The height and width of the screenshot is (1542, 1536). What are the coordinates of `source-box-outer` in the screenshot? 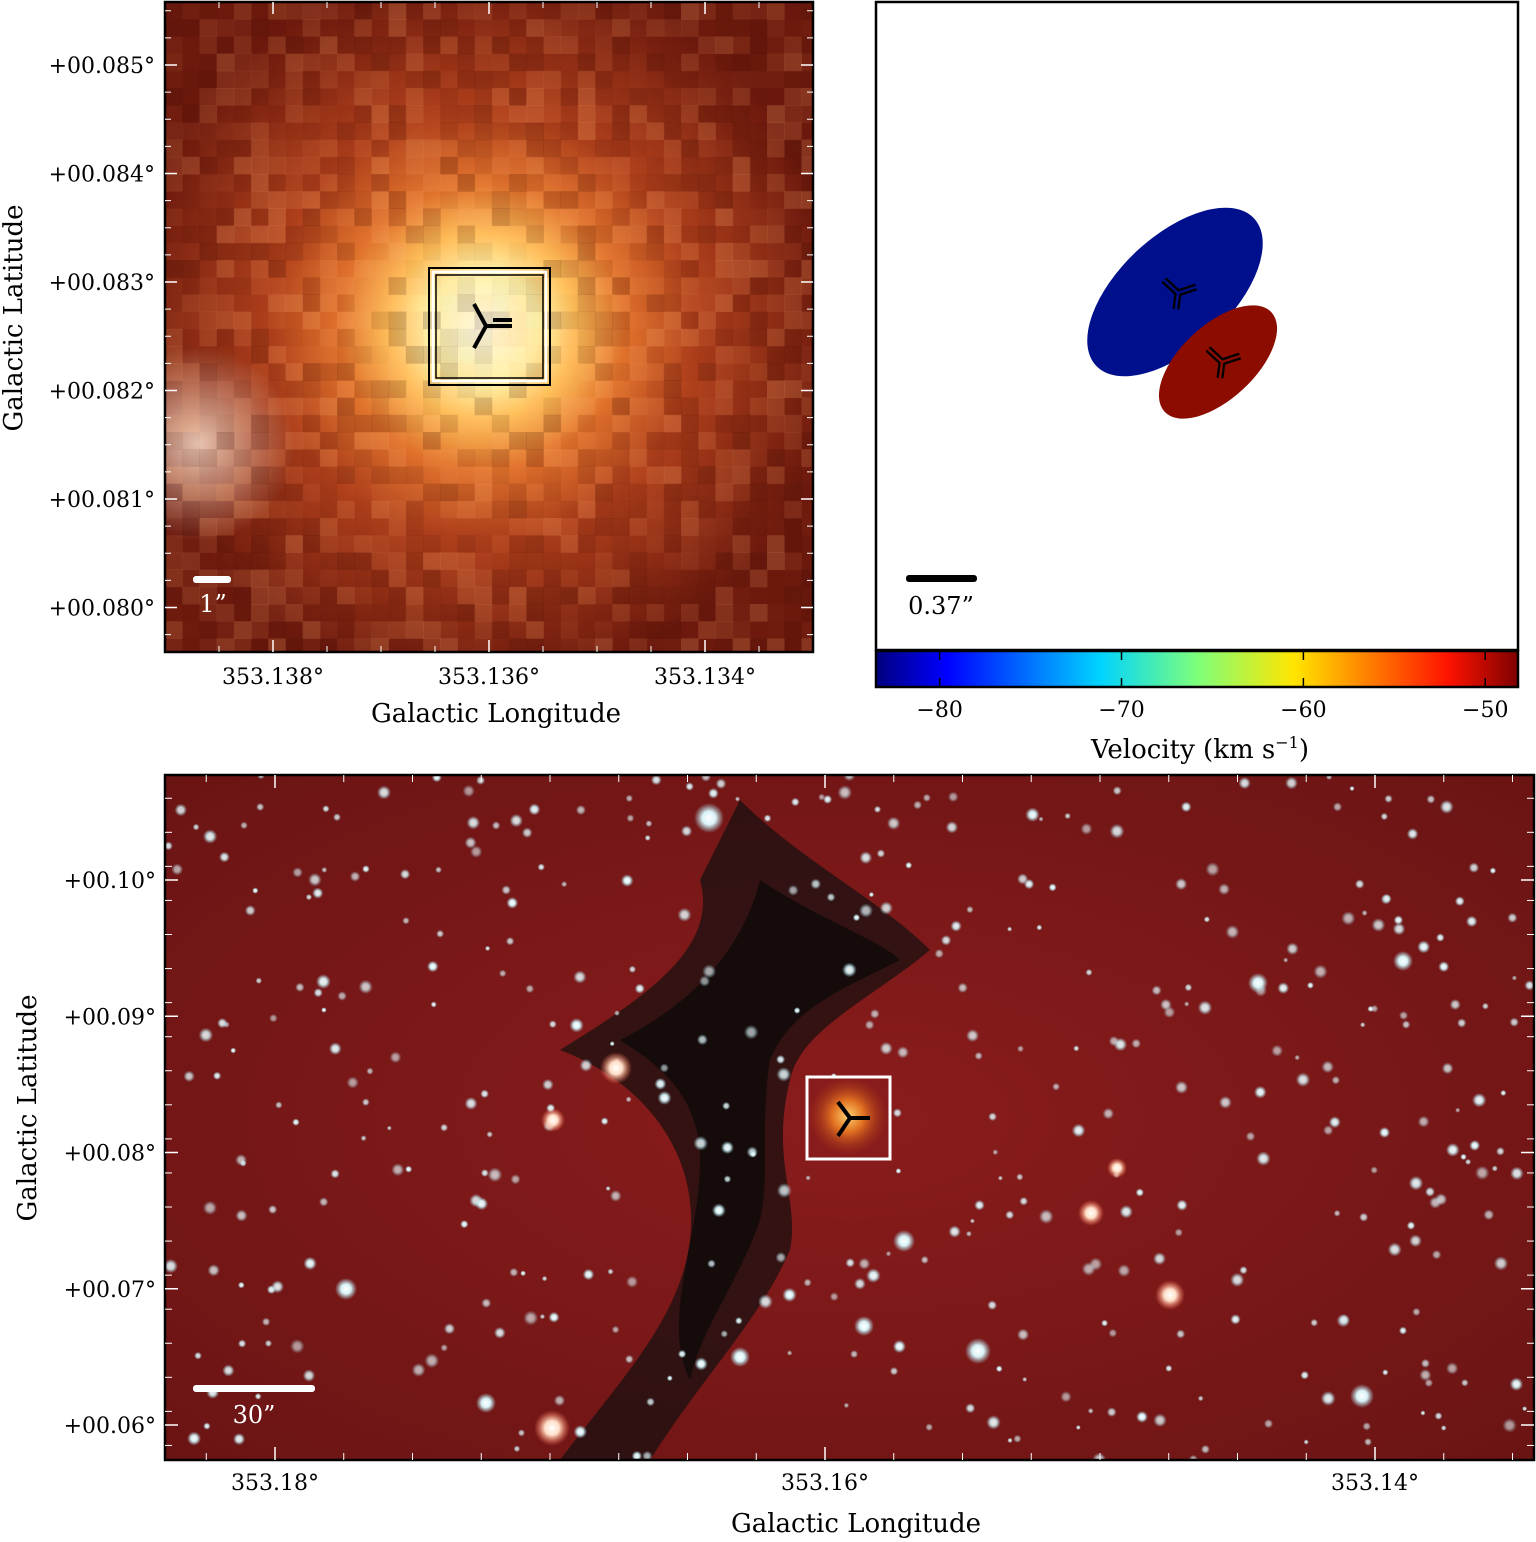 It's located at (489, 326).